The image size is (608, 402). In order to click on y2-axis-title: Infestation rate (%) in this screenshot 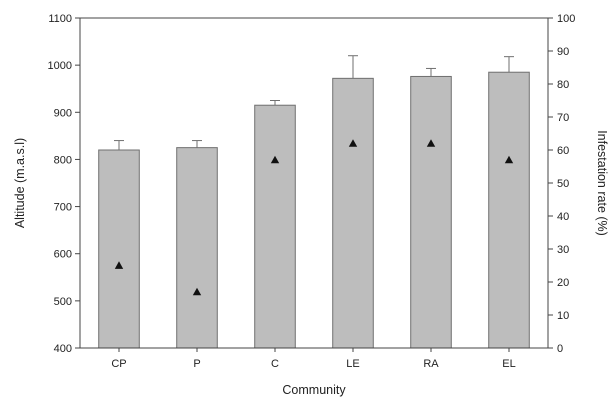, I will do `click(601, 183)`.